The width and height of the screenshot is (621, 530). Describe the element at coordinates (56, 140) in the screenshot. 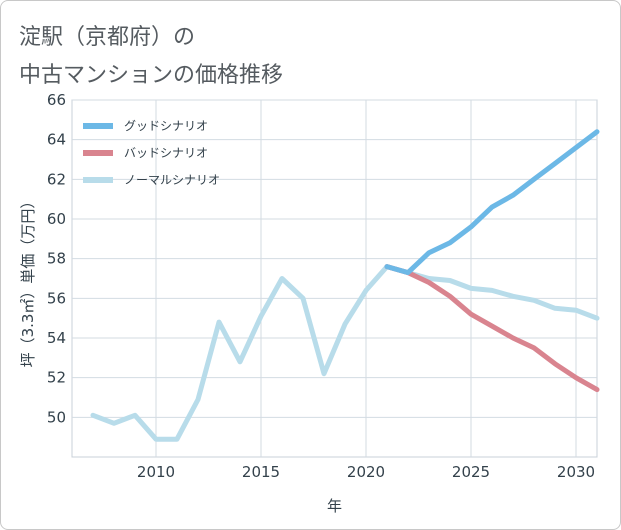

I see `y-tick-label: 64` at that location.